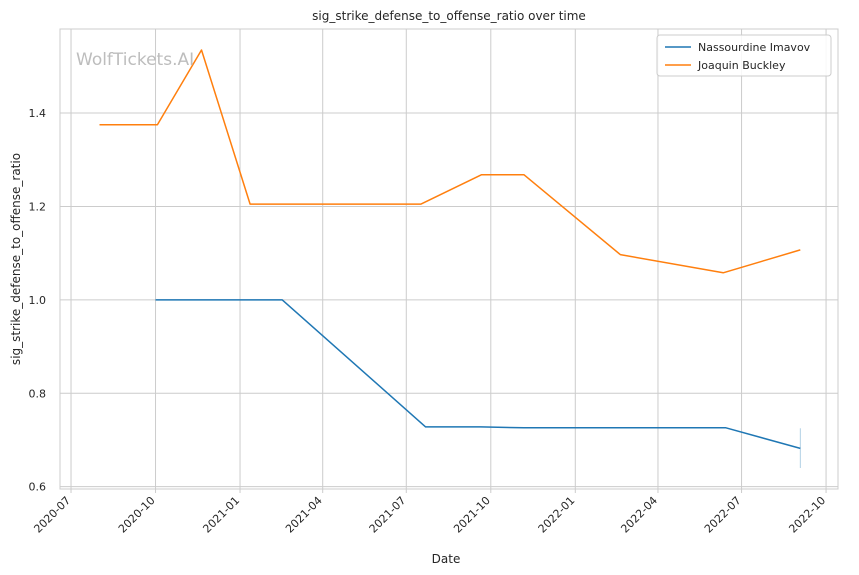  Describe the element at coordinates (137, 515) in the screenshot. I see `x-tick-label: 2020-10` at that location.